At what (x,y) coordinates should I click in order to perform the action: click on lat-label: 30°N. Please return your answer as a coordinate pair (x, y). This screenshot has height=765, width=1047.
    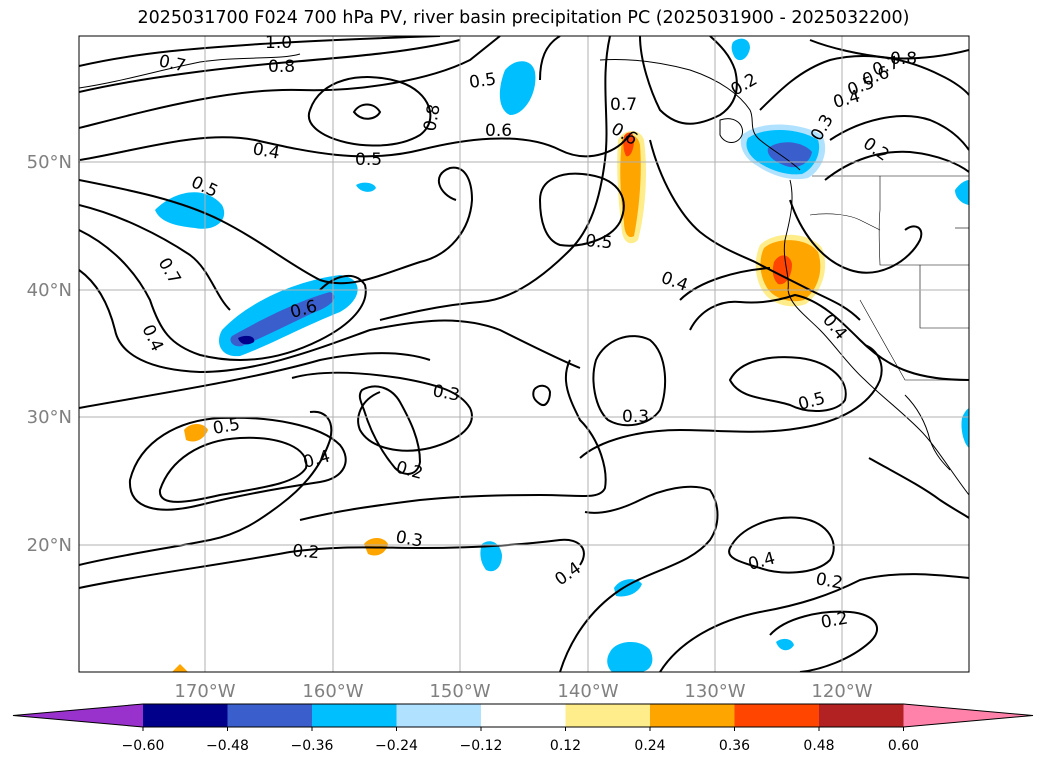
    Looking at the image, I should click on (49, 417).